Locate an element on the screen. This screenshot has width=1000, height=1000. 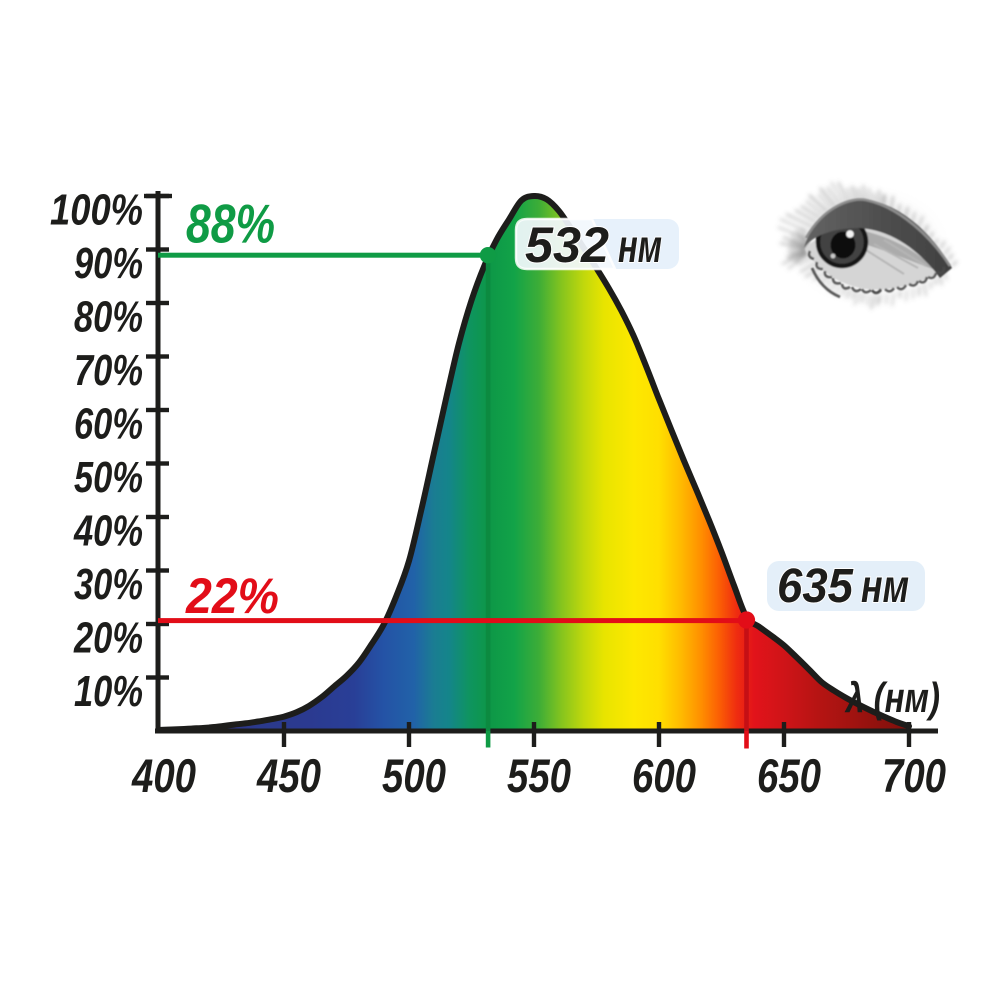
svg-text: 400 is located at coordinates (163, 775).